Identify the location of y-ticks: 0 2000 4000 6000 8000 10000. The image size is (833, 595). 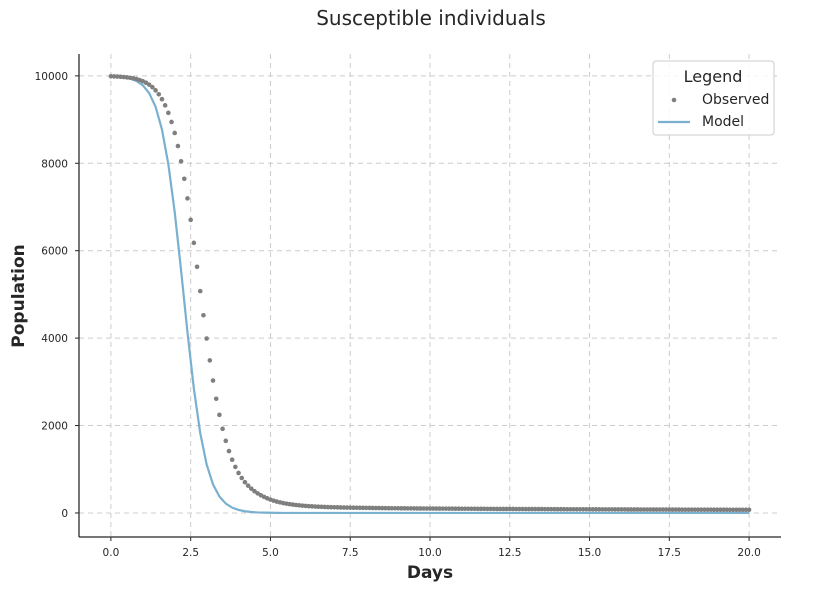
(57, 295).